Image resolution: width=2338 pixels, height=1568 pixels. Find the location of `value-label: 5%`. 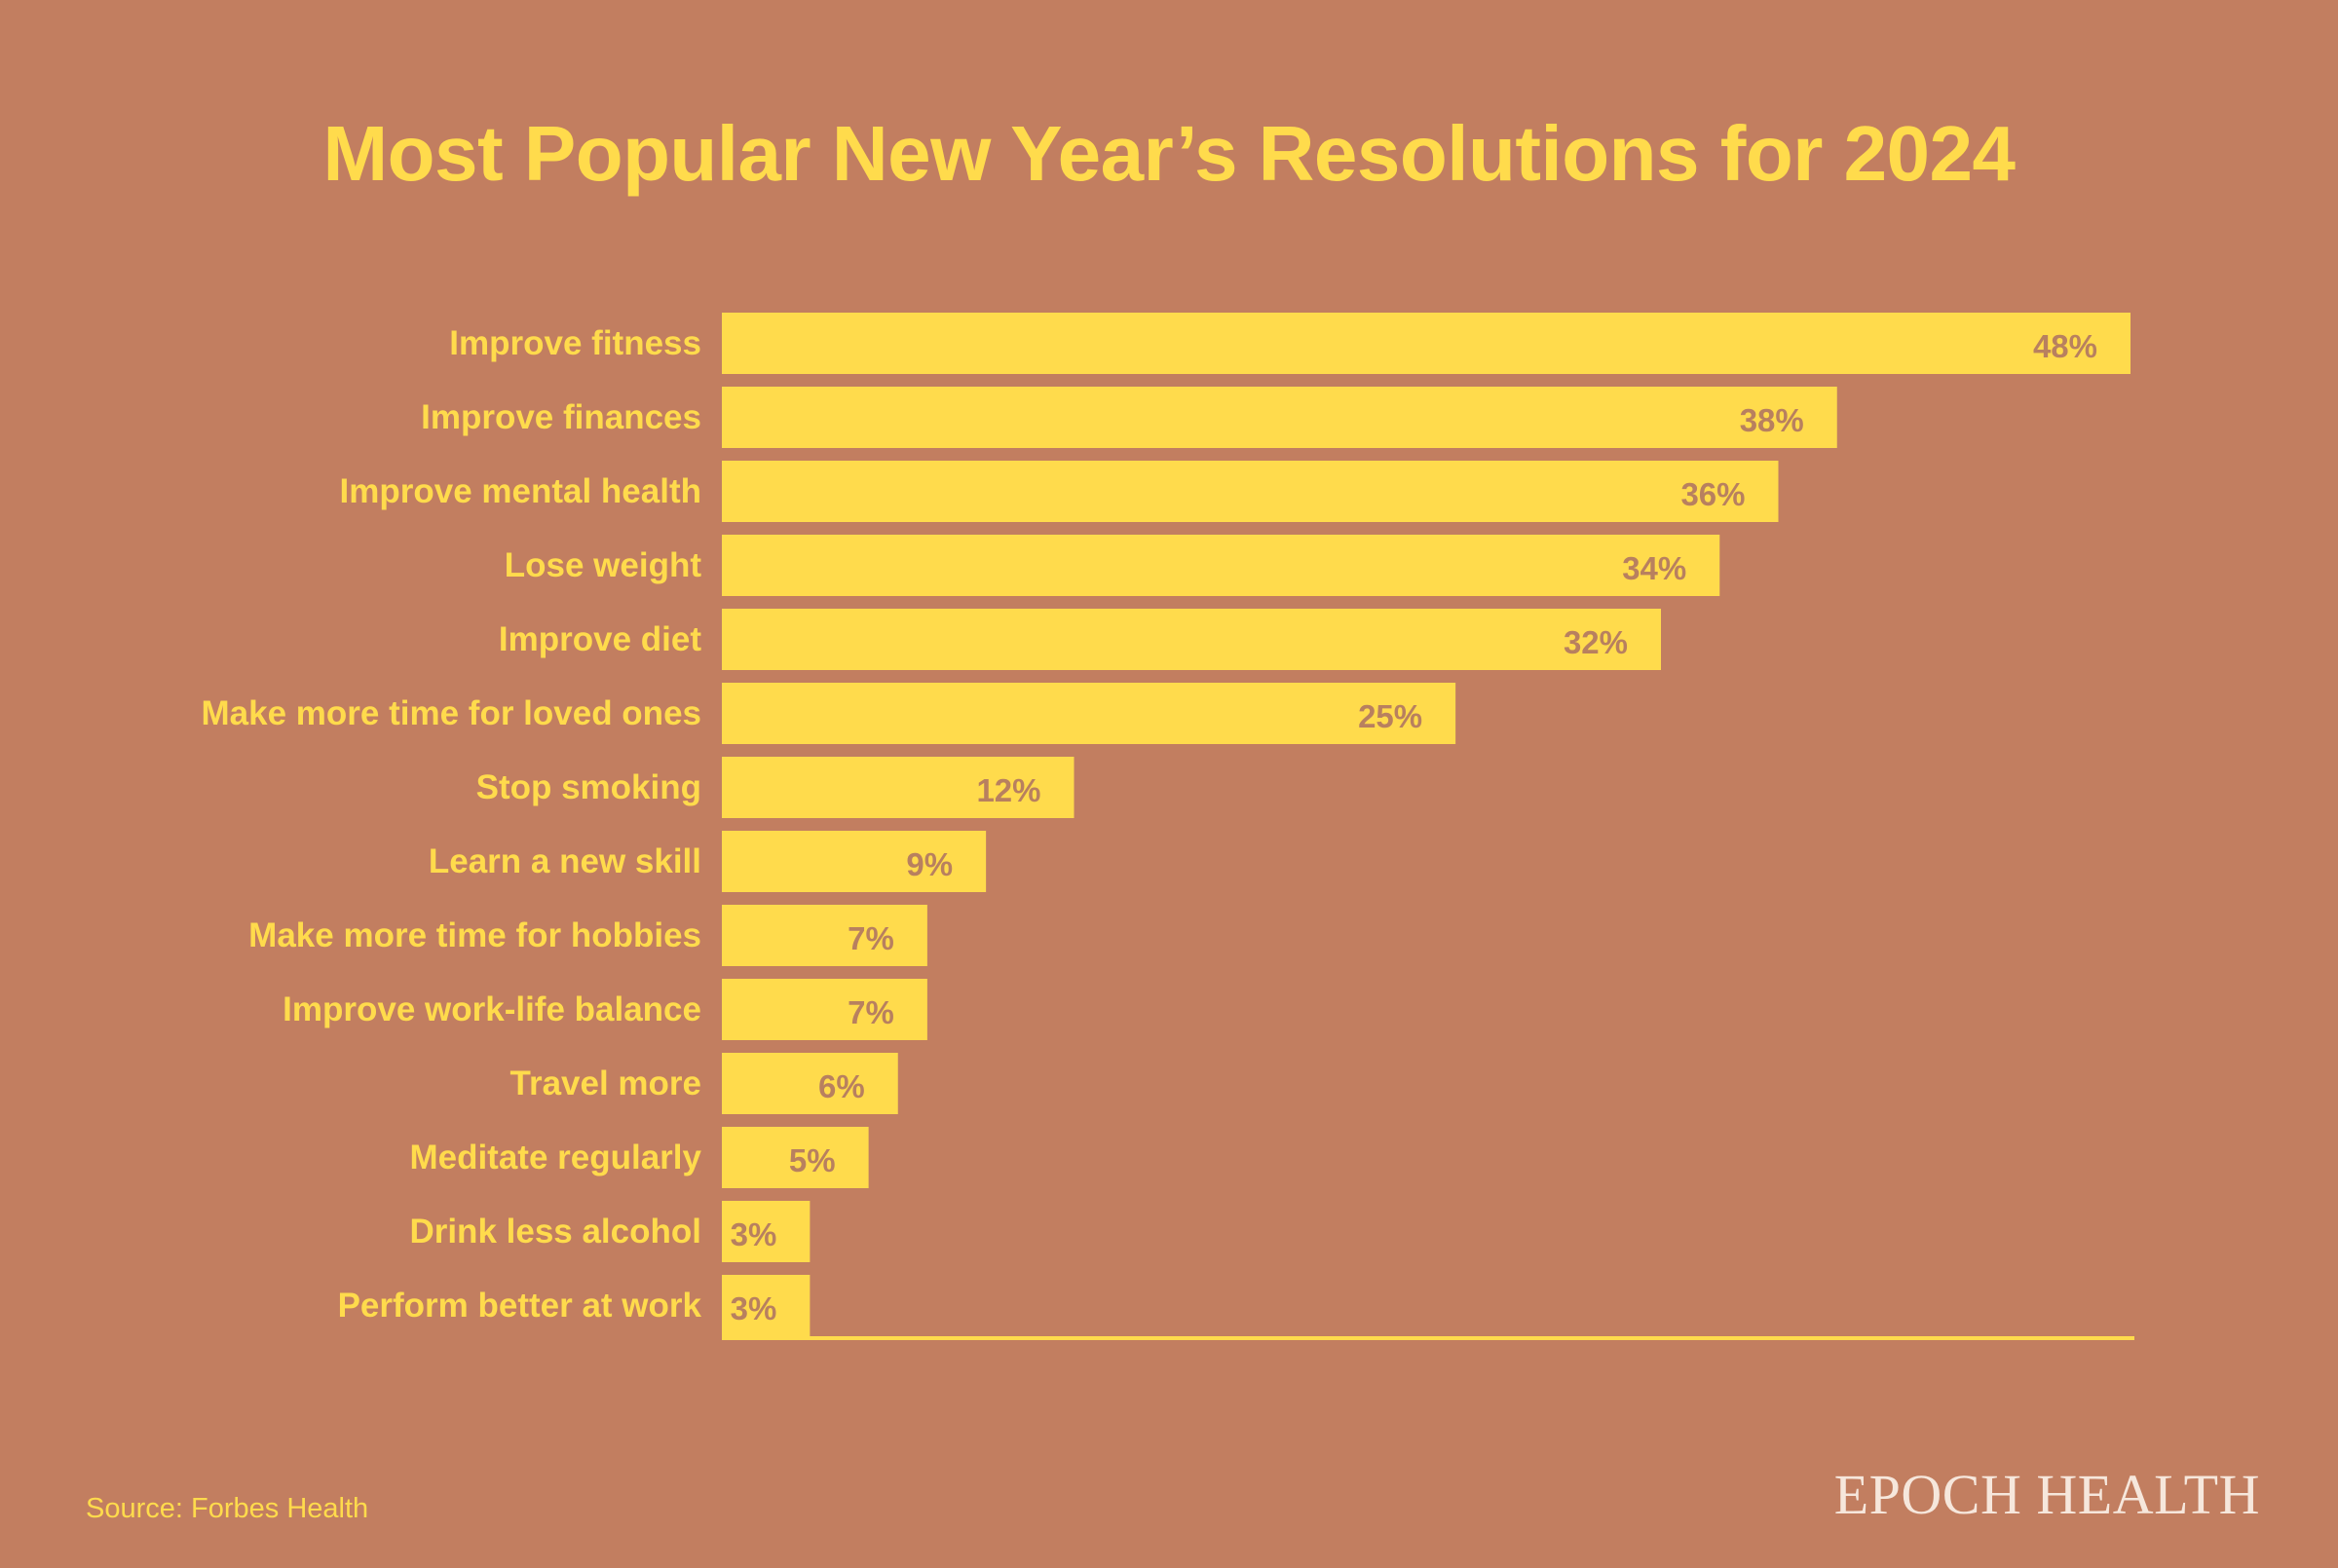

value-label: 5% is located at coordinates (812, 1160).